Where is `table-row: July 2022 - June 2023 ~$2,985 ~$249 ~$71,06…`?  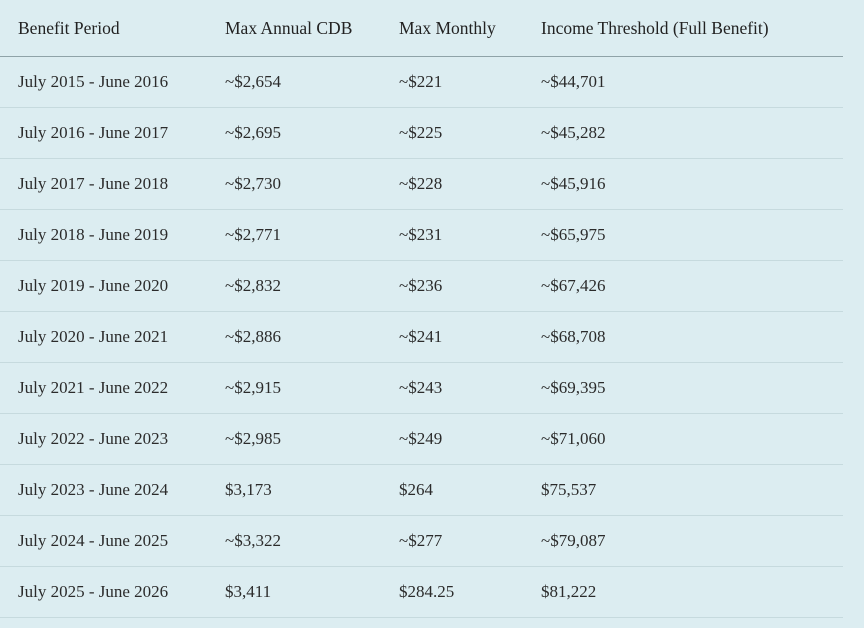 table-row: July 2022 - June 2023 ~$2,985 ~$249 ~$71,06… is located at coordinates (421, 439).